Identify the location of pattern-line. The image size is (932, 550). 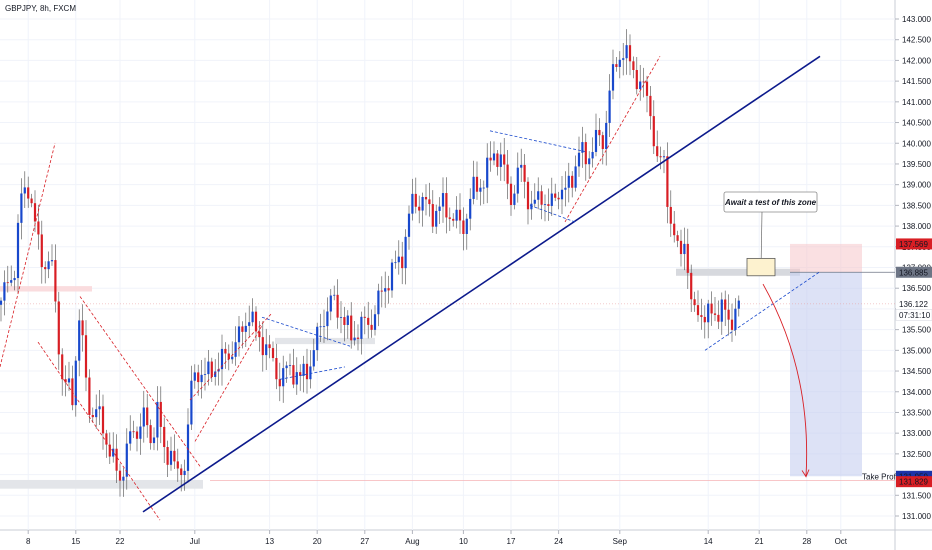
(537, 141).